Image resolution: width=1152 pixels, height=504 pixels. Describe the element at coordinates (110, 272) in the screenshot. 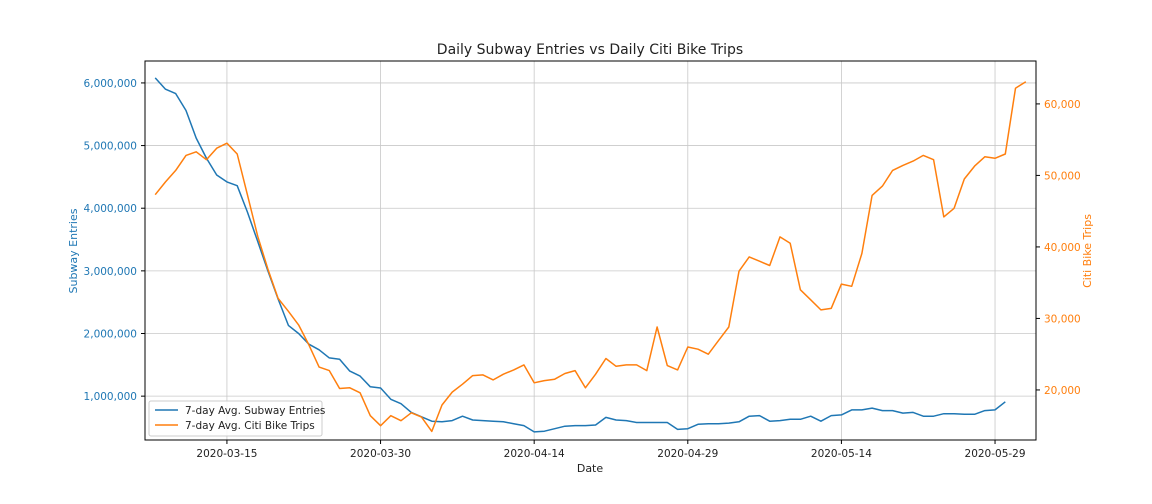

I see `y-left-tick-label: 3,000,000` at that location.